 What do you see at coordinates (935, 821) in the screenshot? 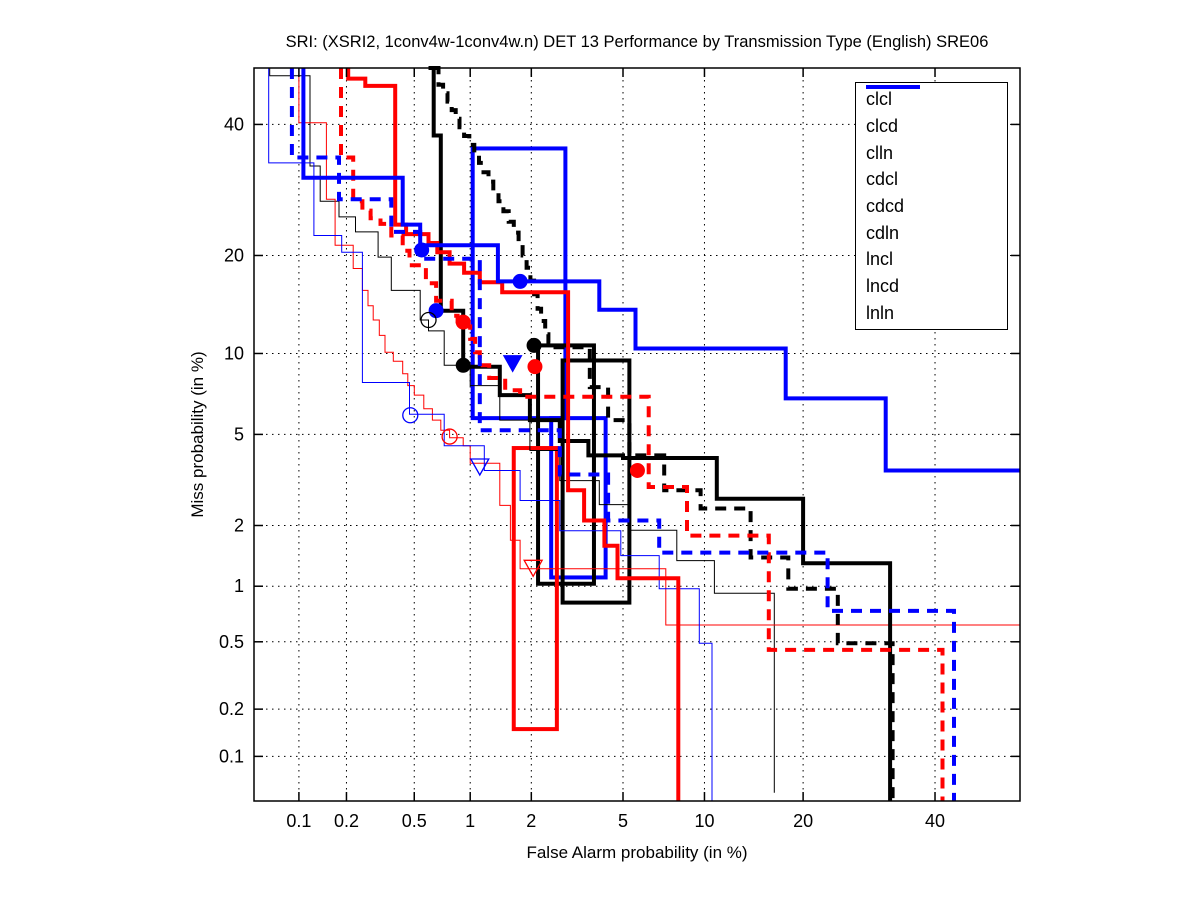
I see `x-tick-label: 40` at bounding box center [935, 821].